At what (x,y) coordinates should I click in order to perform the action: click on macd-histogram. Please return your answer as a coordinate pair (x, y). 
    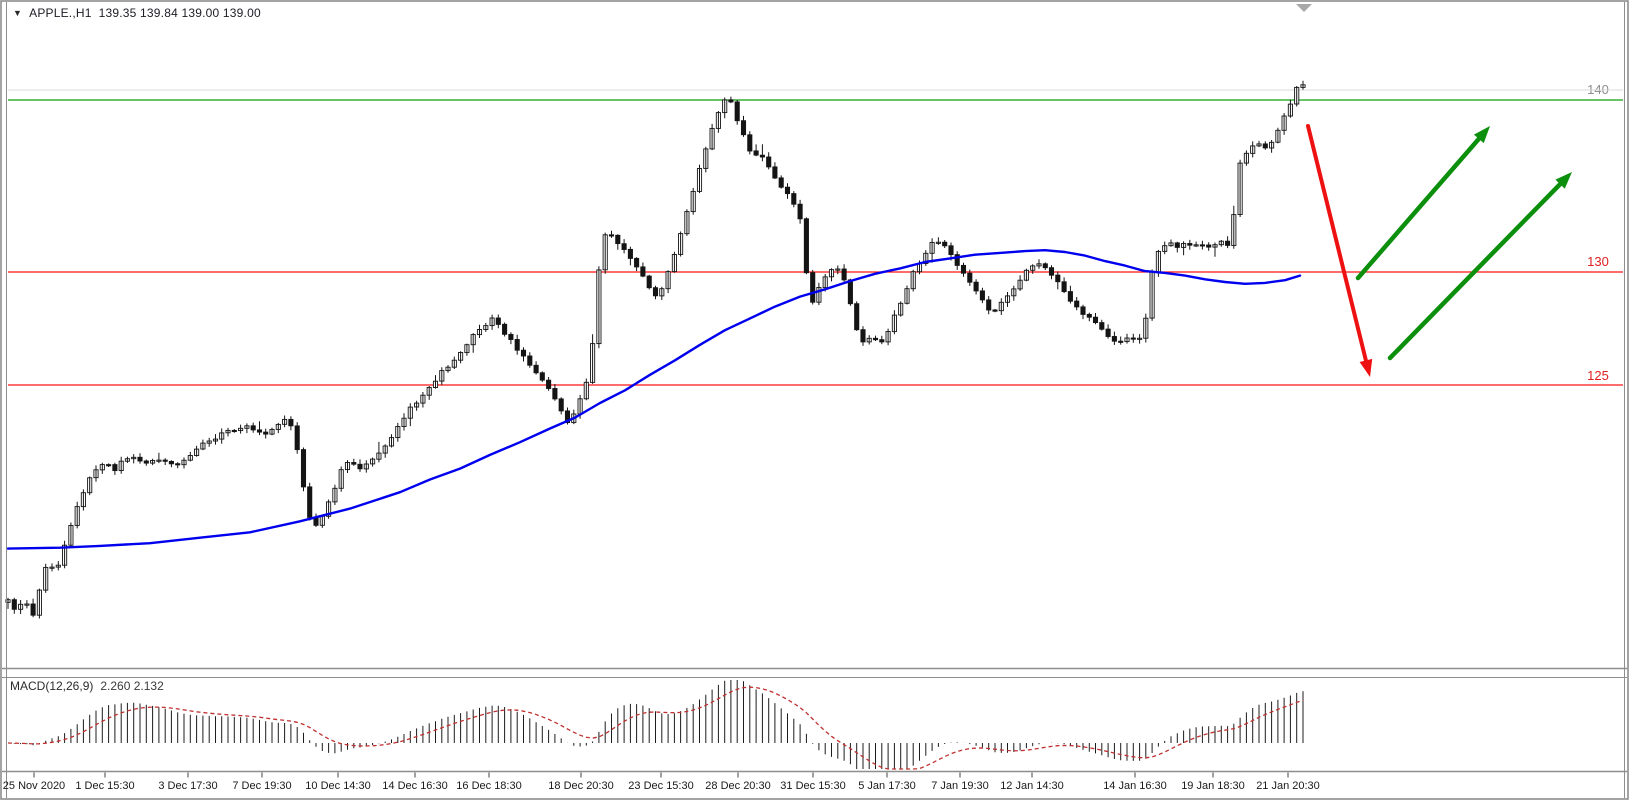
    Looking at the image, I should click on (658, 724).